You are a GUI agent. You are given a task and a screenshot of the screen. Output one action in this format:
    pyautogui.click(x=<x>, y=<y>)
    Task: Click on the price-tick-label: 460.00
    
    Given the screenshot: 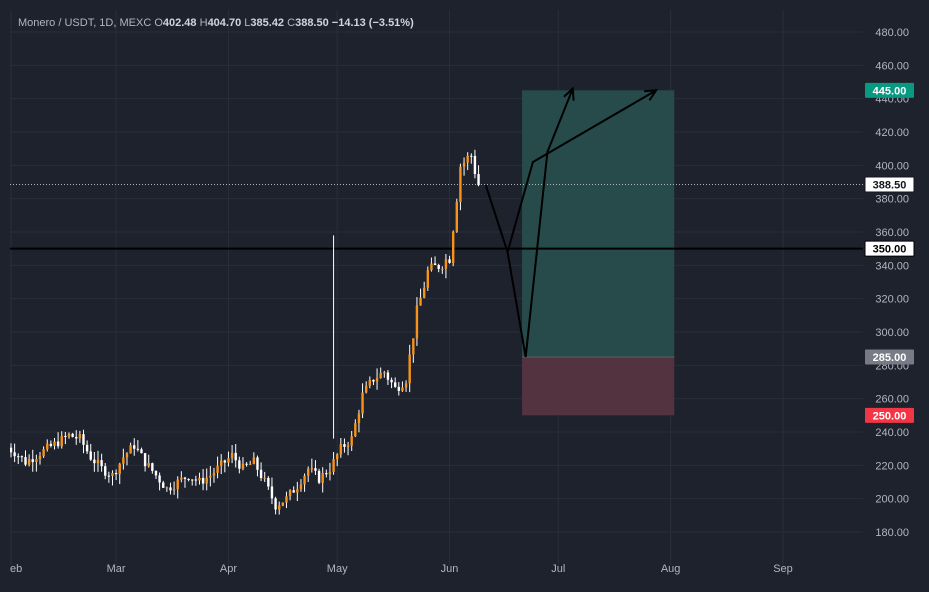 What is the action you would take?
    pyautogui.click(x=892, y=66)
    